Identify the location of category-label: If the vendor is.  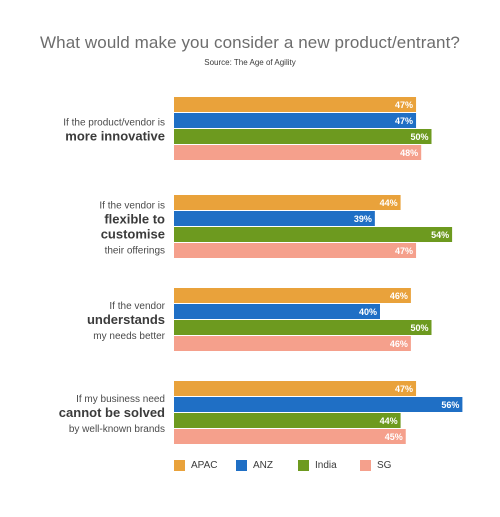
(132, 206).